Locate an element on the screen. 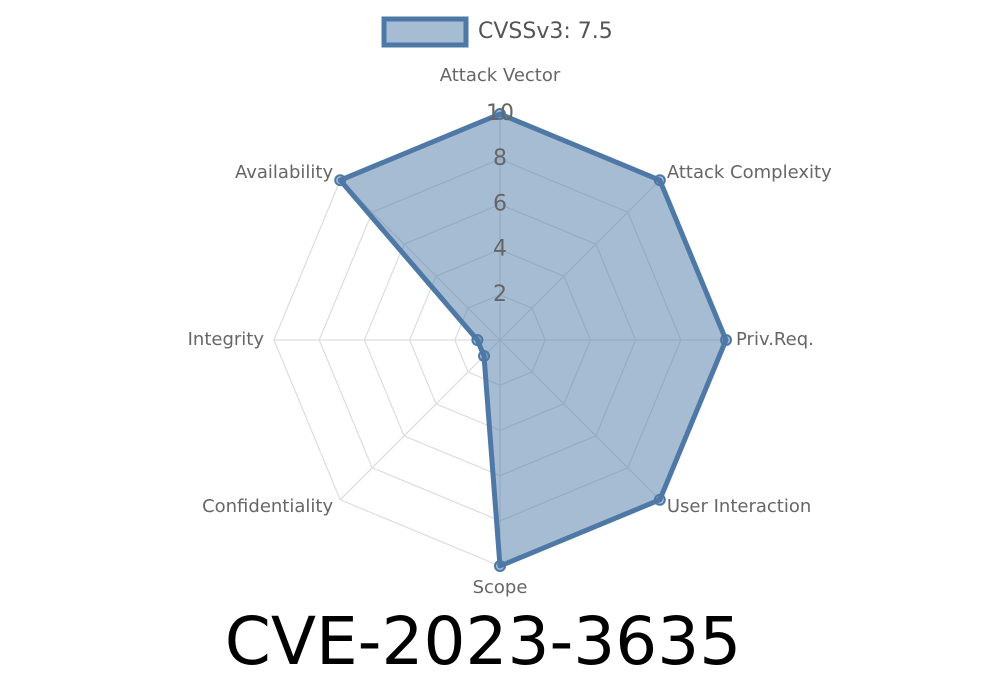  legend-label: CVSSv3: 7.5 is located at coordinates (545, 31).